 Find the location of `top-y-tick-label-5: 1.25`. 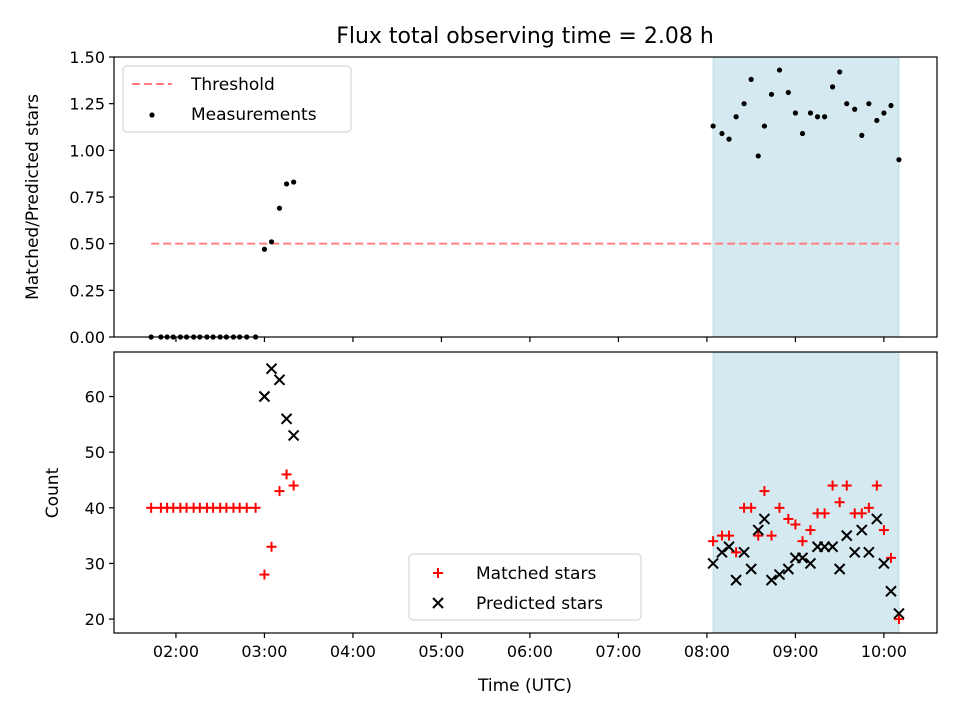

top-y-tick-label-5: 1.25 is located at coordinates (87, 104).